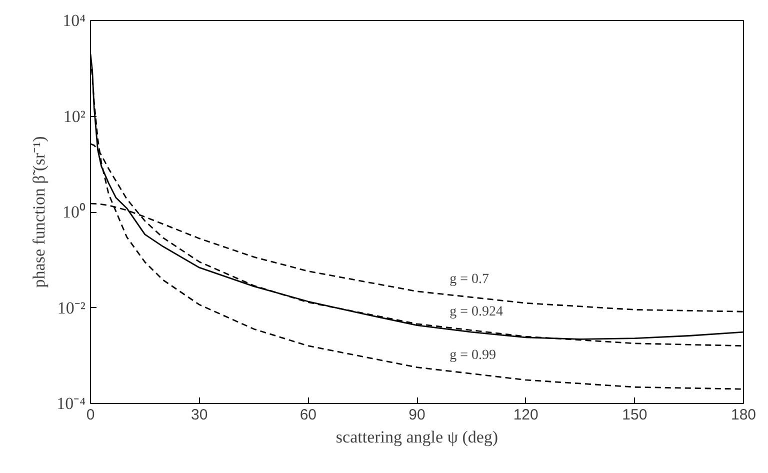  Describe the element at coordinates (308, 415) in the screenshot. I see `x-tick-label: 60` at that location.